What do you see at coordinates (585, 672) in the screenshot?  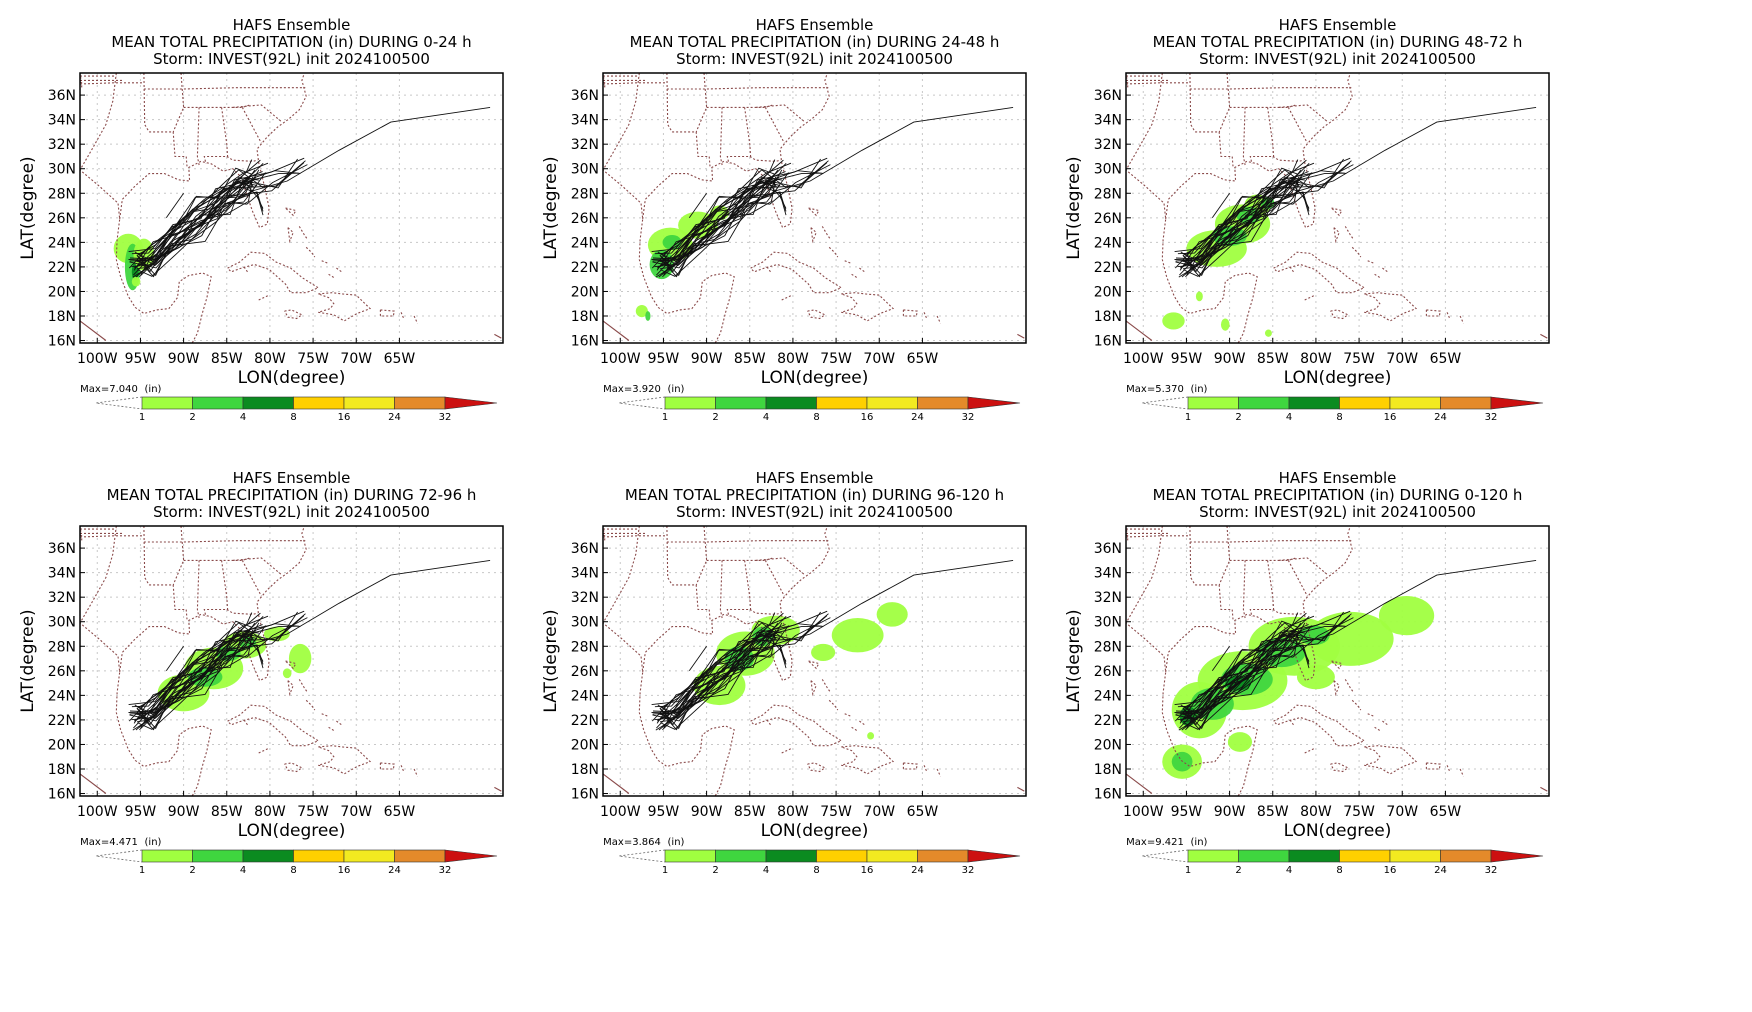 I see `y-tick-label: 26N` at bounding box center [585, 672].